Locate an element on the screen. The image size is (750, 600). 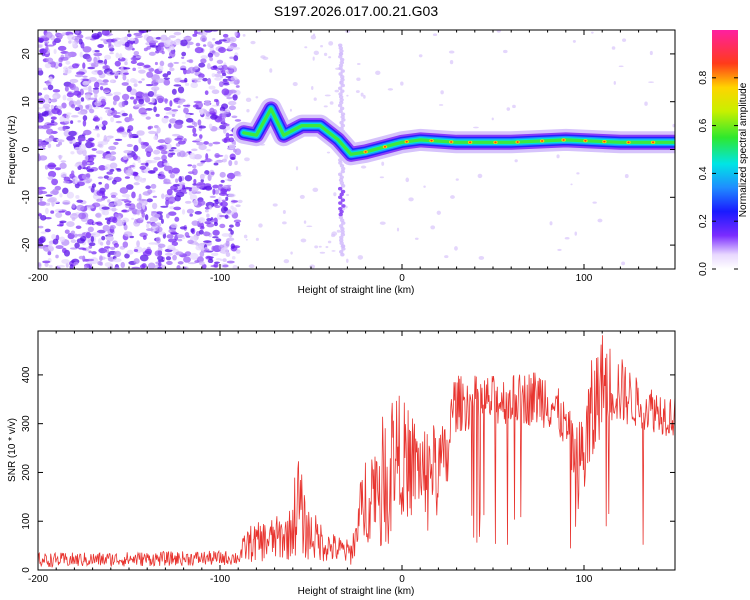
colorbar-tick-label: 0.6 is located at coordinates (703, 125).